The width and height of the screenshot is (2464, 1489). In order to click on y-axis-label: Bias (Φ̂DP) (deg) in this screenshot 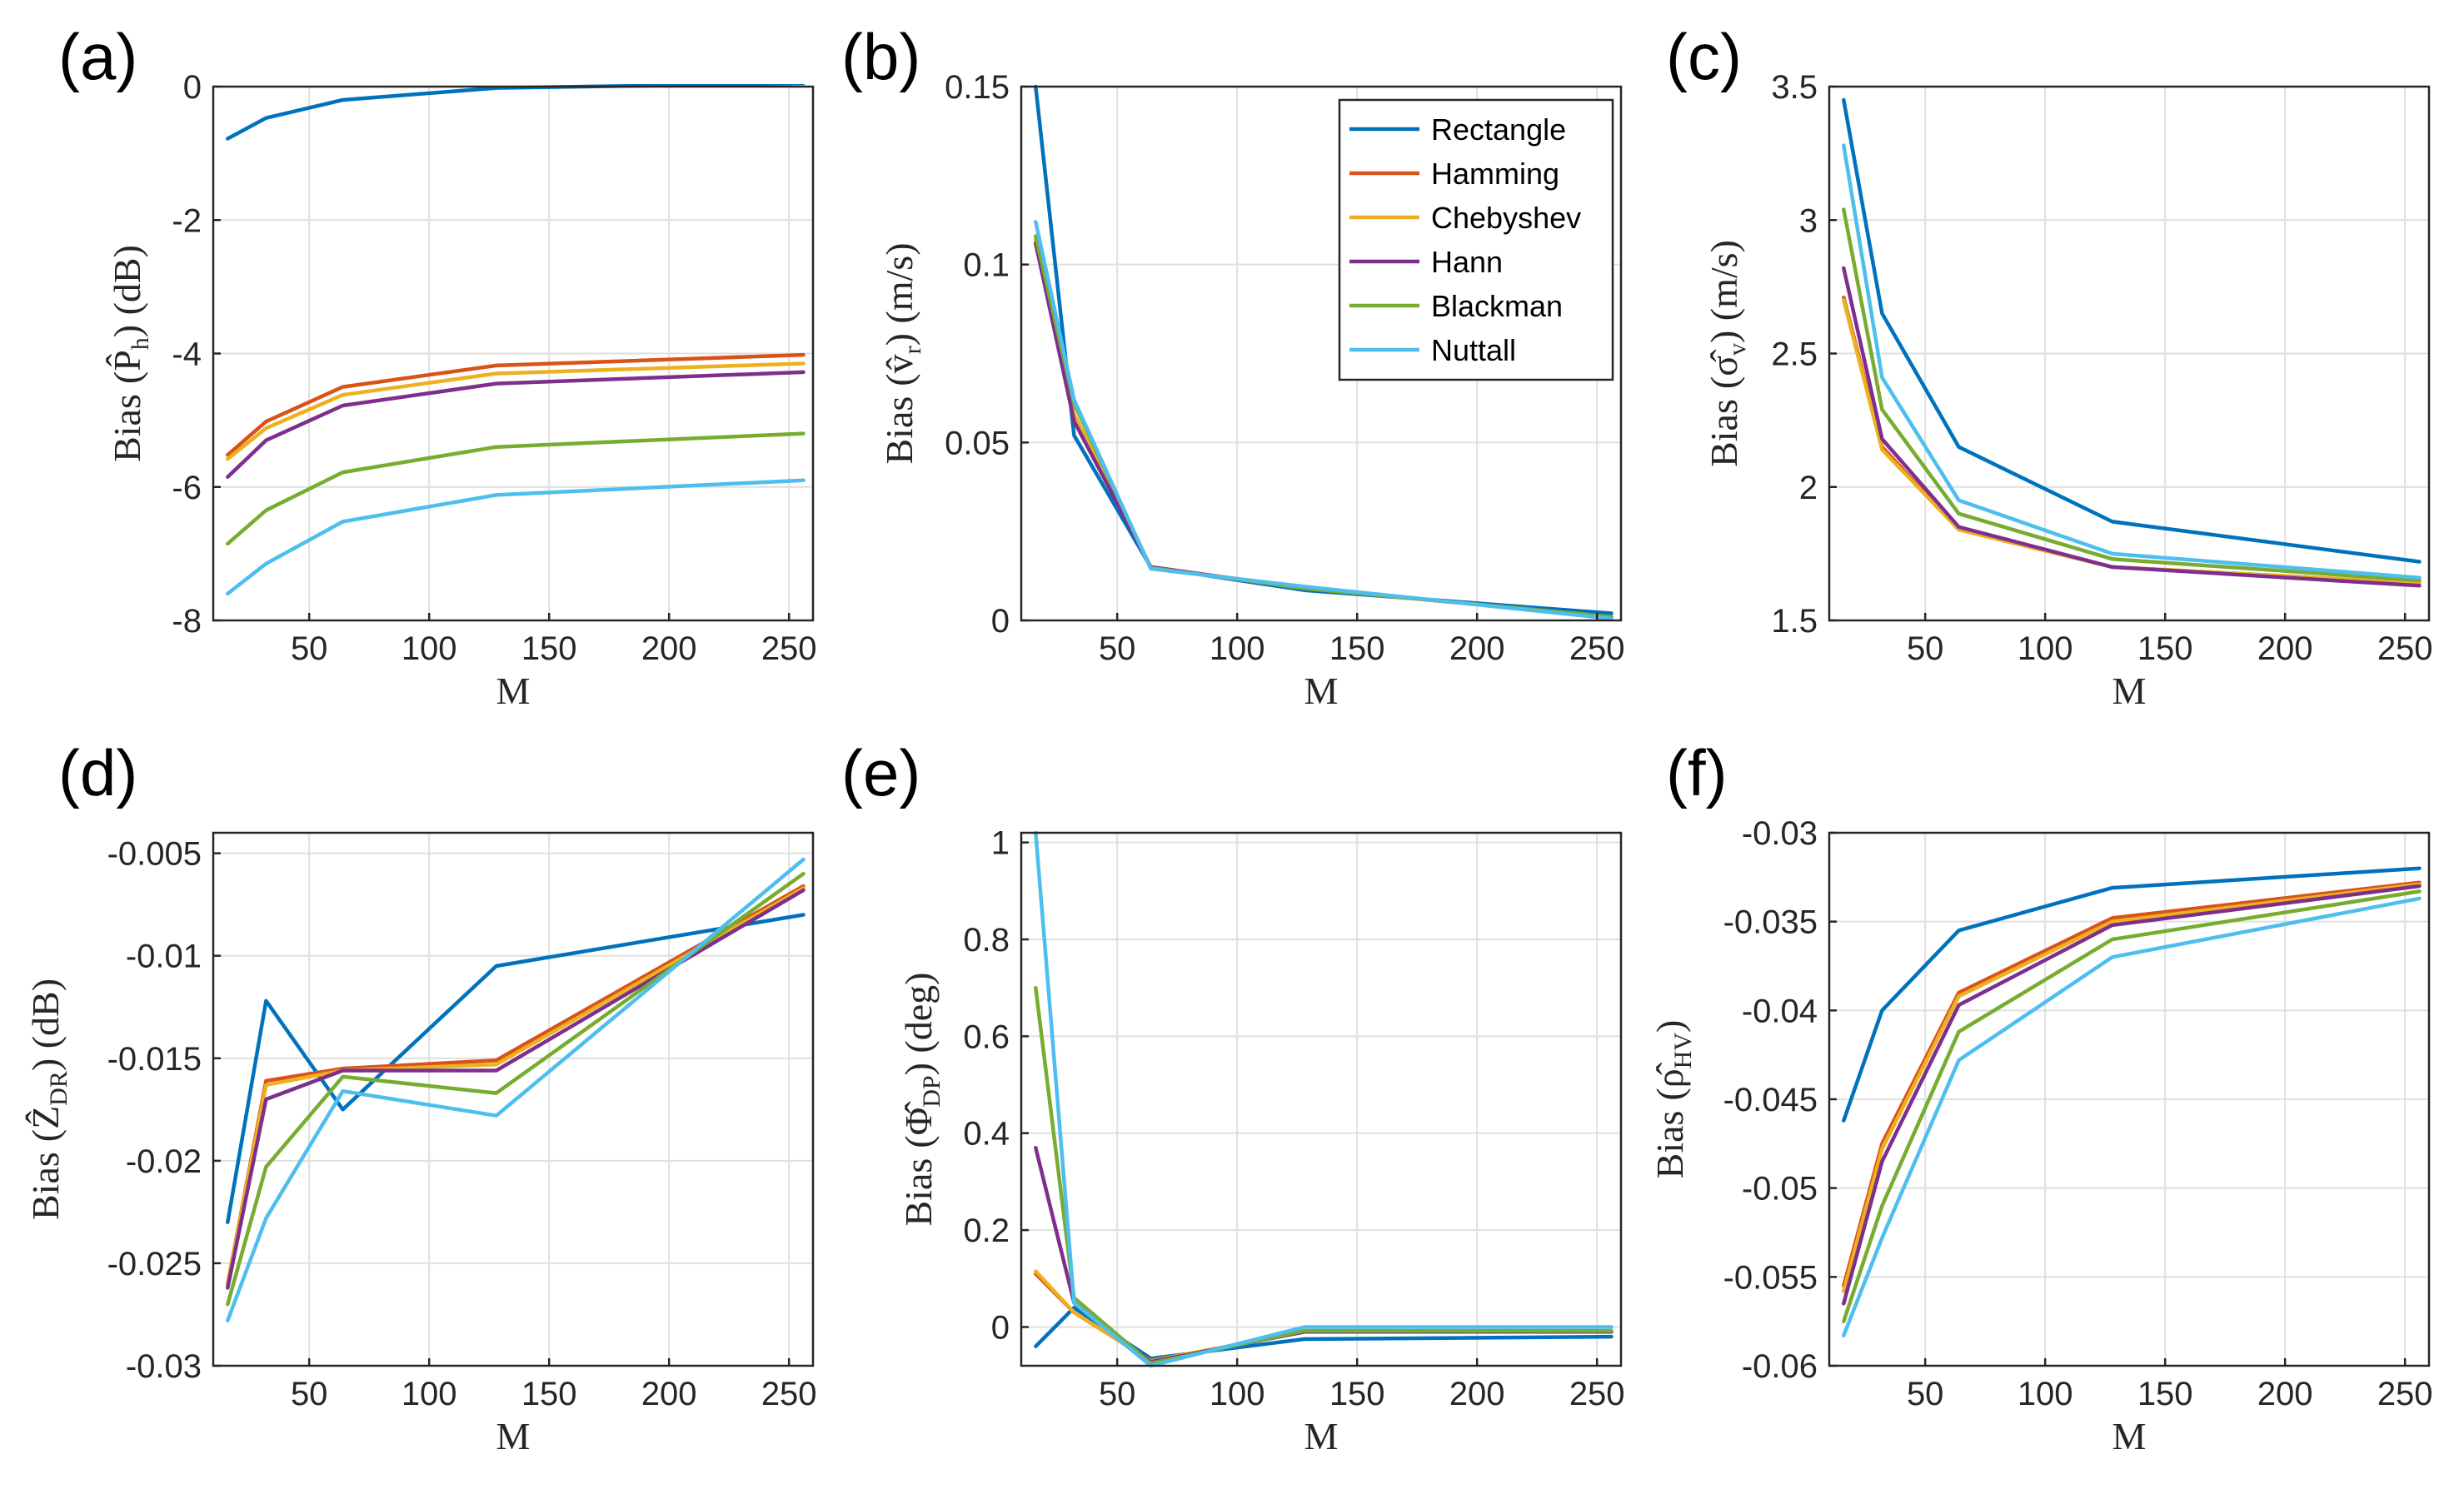, I will do `click(921, 1100)`.